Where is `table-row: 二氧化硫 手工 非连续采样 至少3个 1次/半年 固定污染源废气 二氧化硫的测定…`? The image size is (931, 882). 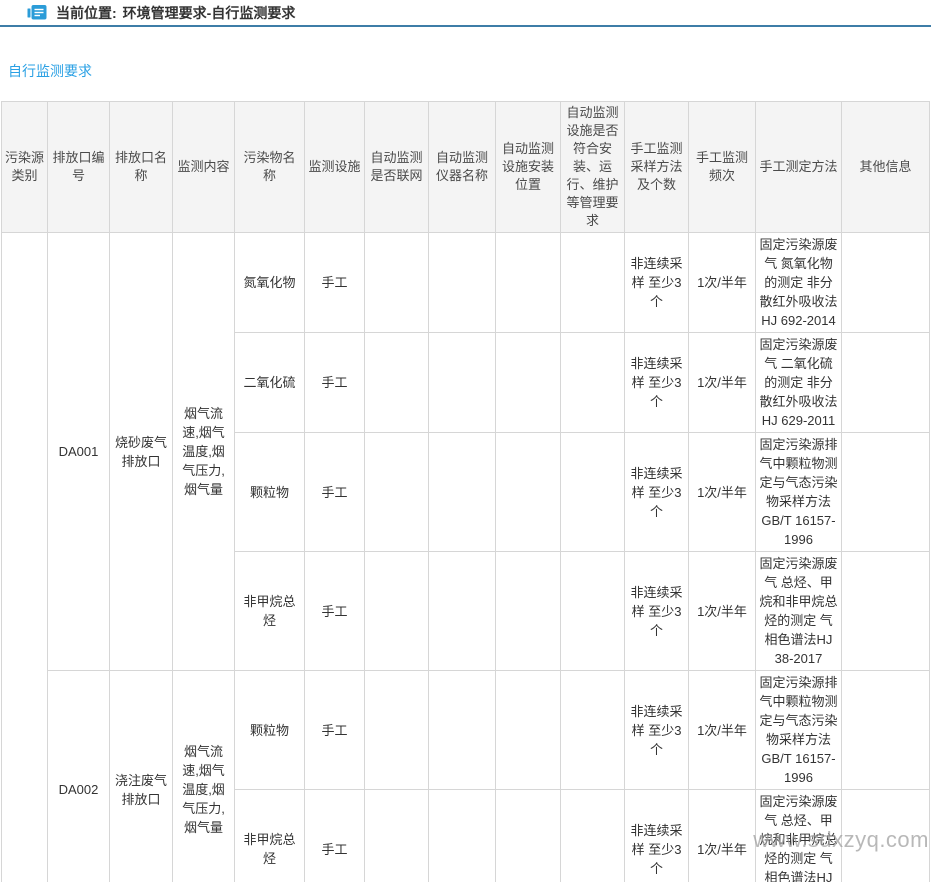
table-row: 二氧化硫 手工 非连续采样 至少3个 1次/半年 固定污染源废气 二氧化硫的测定… is located at coordinates (466, 382).